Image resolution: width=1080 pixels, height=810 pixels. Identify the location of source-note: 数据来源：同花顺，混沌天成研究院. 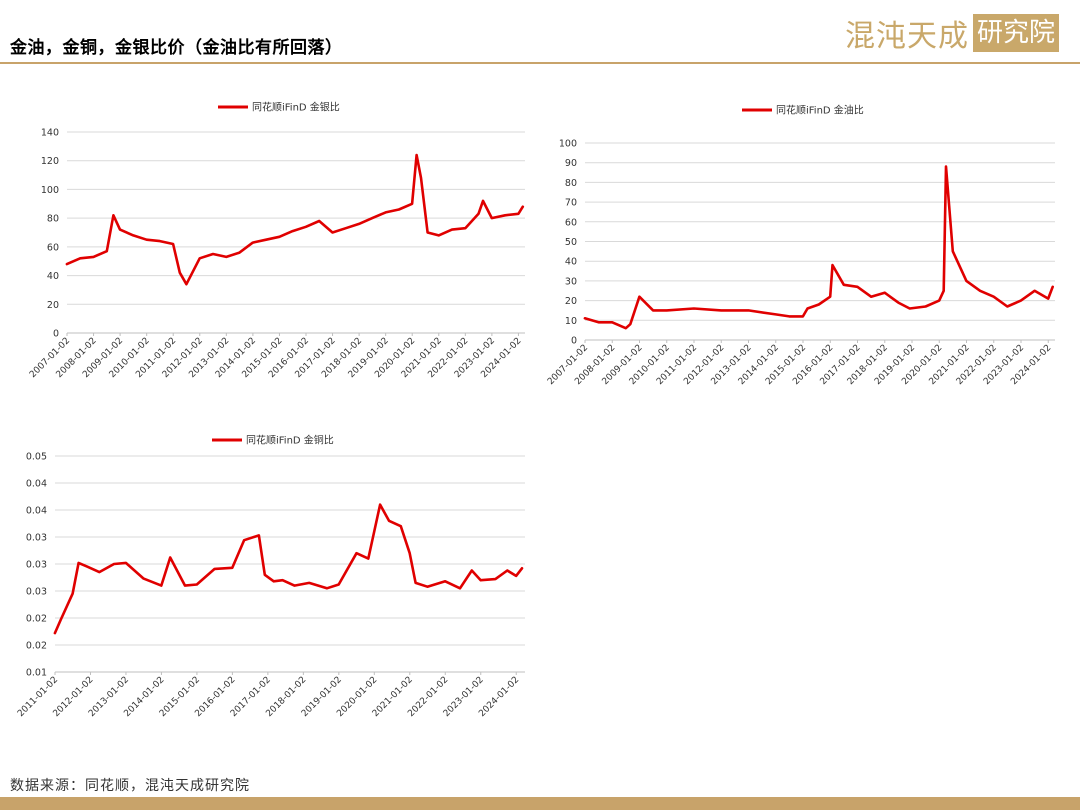
(130, 786).